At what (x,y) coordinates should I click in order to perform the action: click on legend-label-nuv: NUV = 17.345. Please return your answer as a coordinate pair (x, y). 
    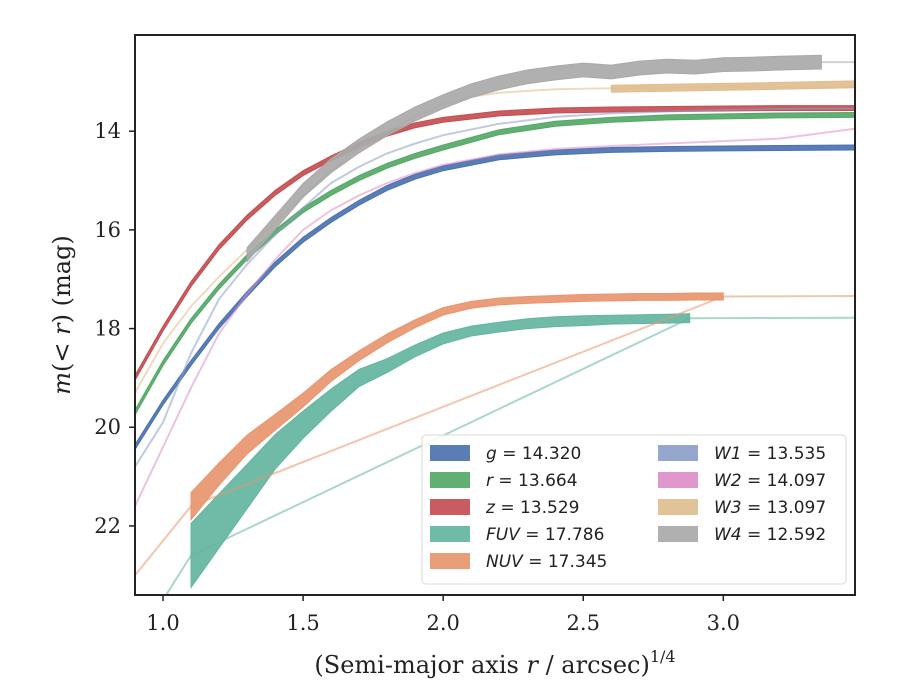
    Looking at the image, I should click on (546, 562).